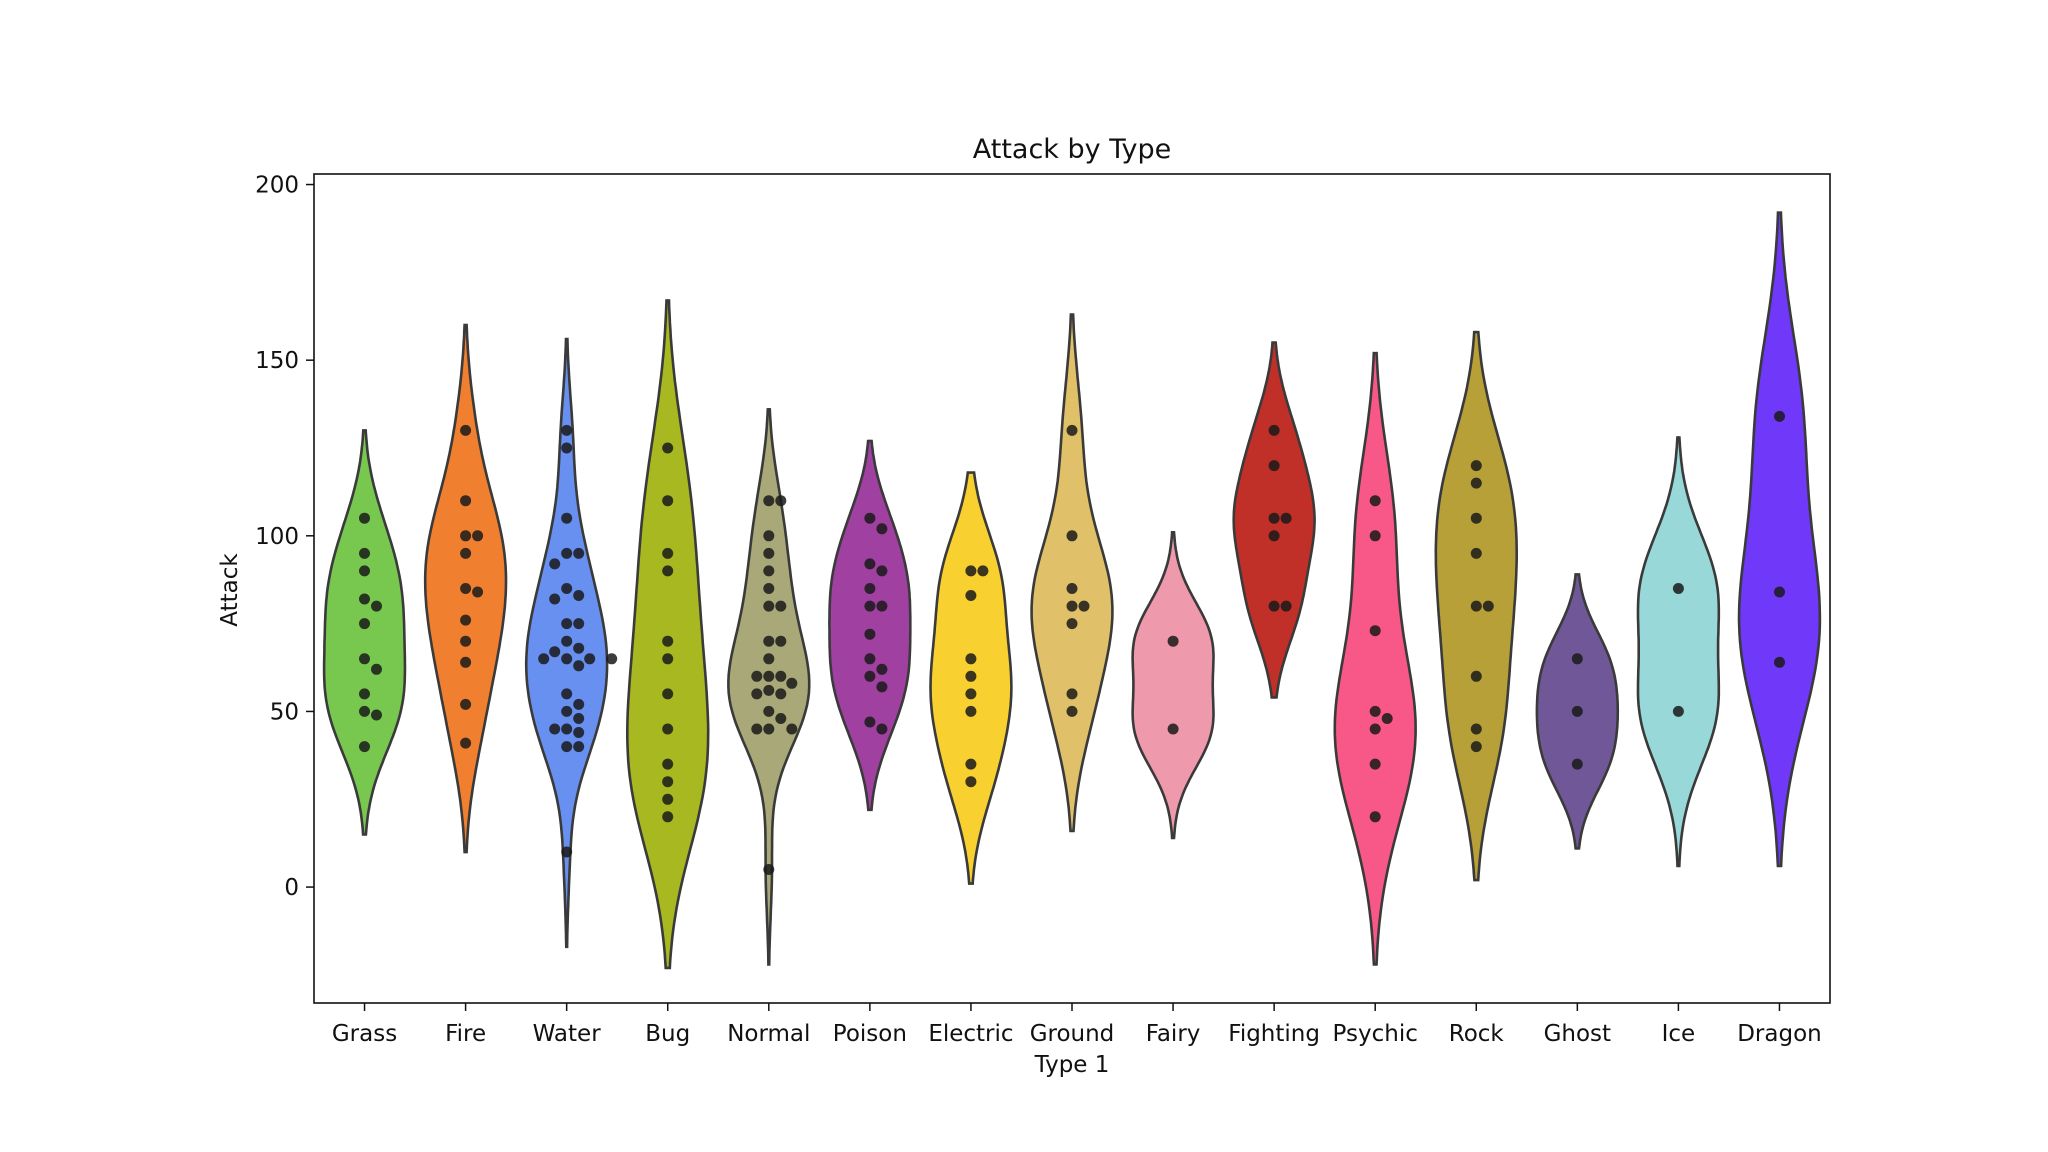 The height and width of the screenshot is (1152, 2048). Describe the element at coordinates (277, 537) in the screenshot. I see `y-tick-label: 100` at that location.